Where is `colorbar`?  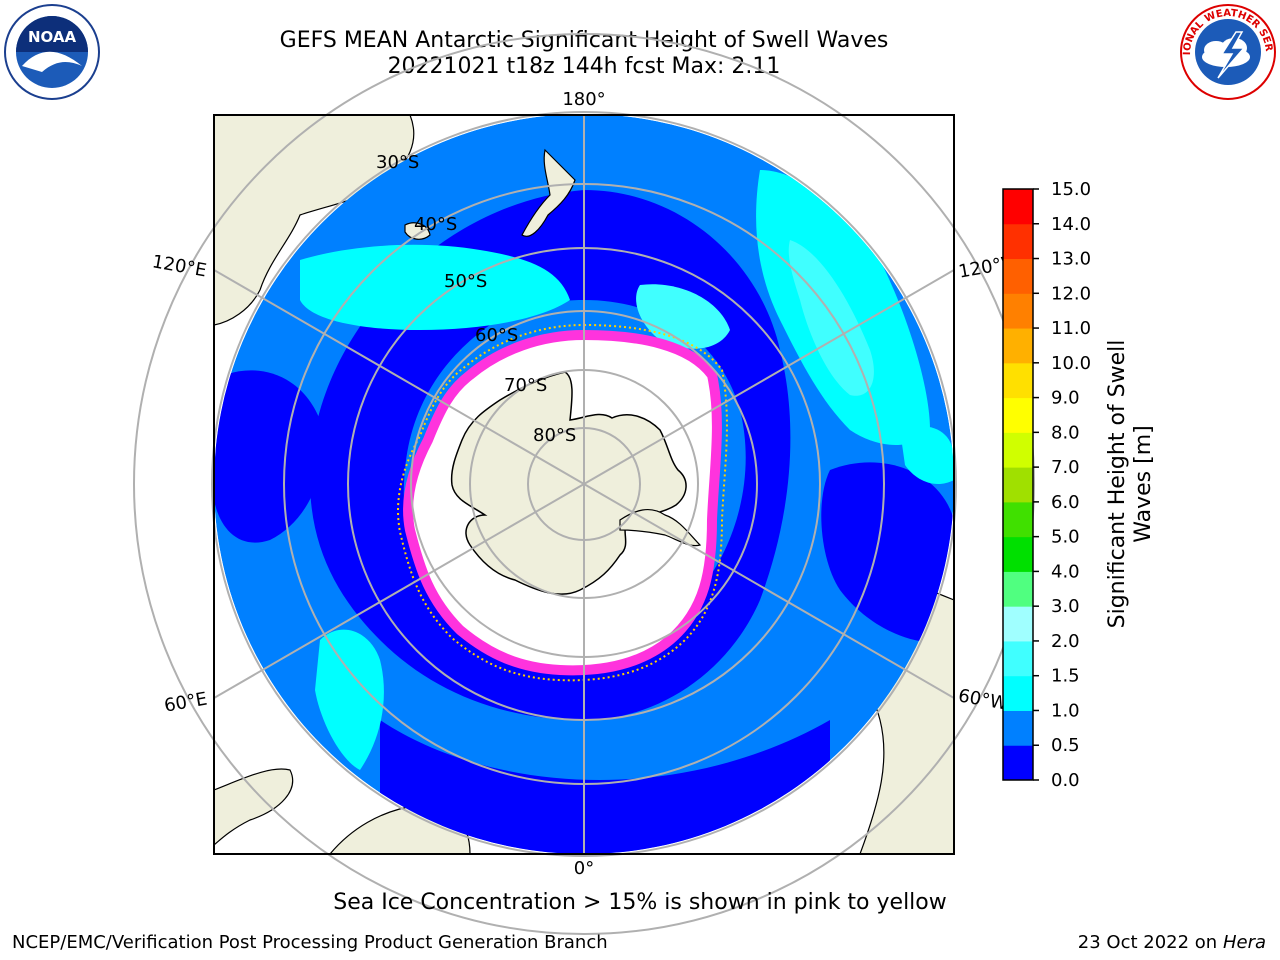 colorbar is located at coordinates (1018, 485).